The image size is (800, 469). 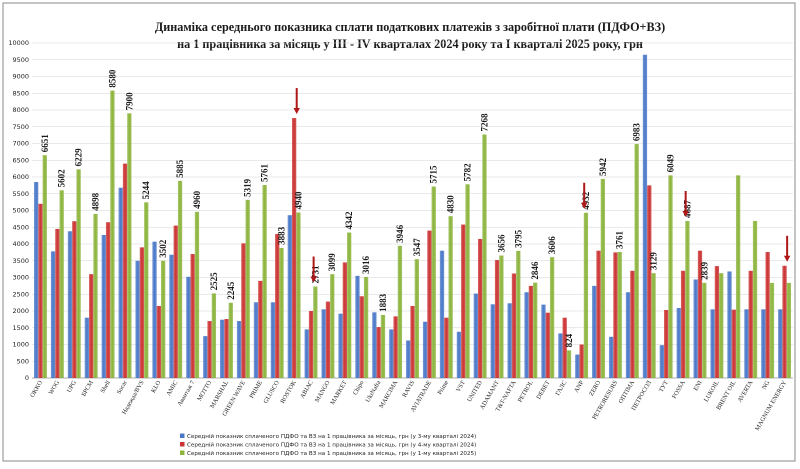 What do you see at coordinates (20, 261) in the screenshot?
I see `y-tick-label: 3500` at bounding box center [20, 261].